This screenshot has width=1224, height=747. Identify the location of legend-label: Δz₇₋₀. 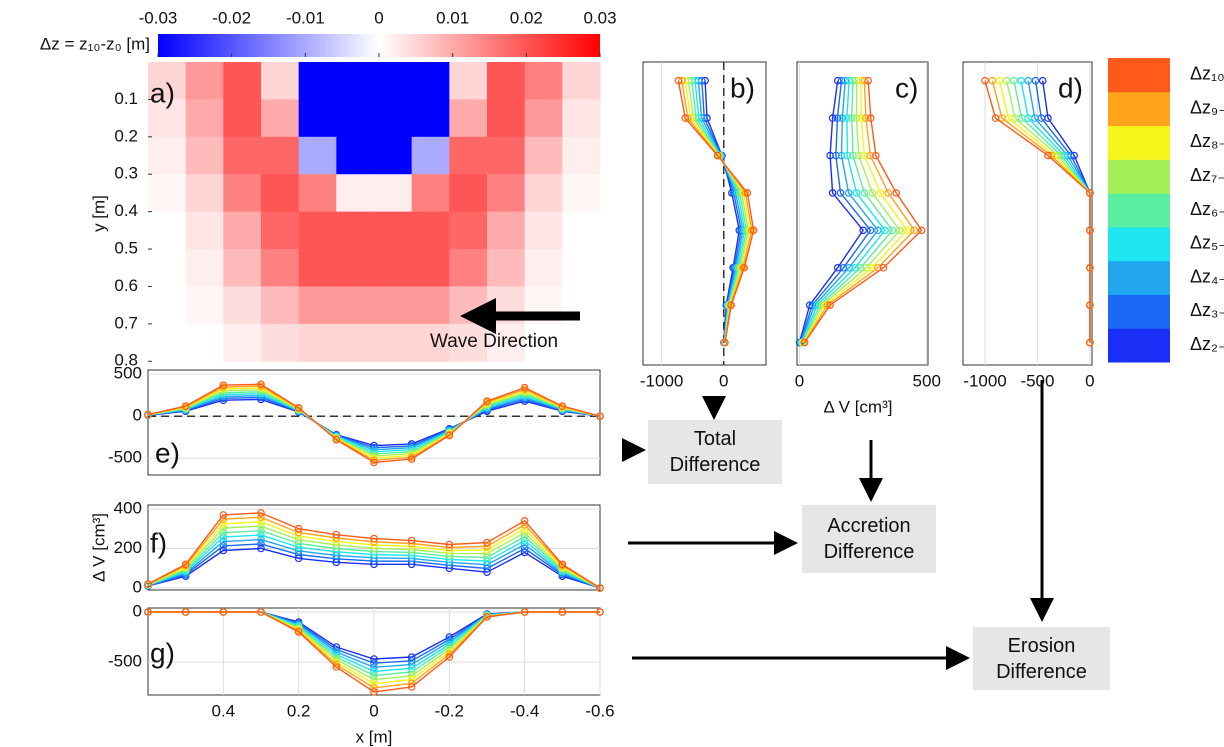
(1207, 175).